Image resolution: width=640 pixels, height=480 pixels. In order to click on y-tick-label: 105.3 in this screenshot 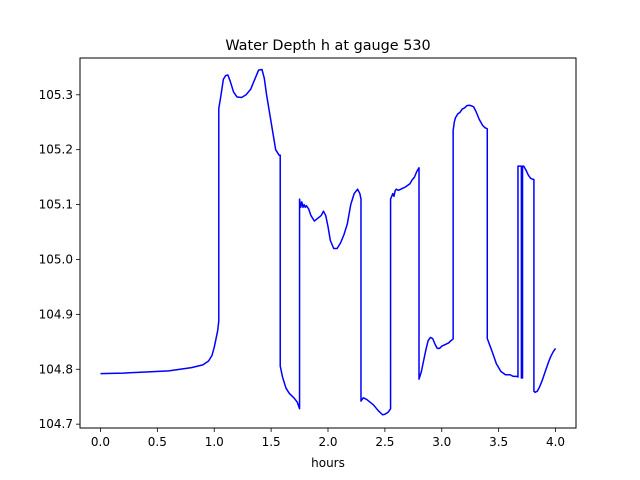, I will do `click(56, 95)`.